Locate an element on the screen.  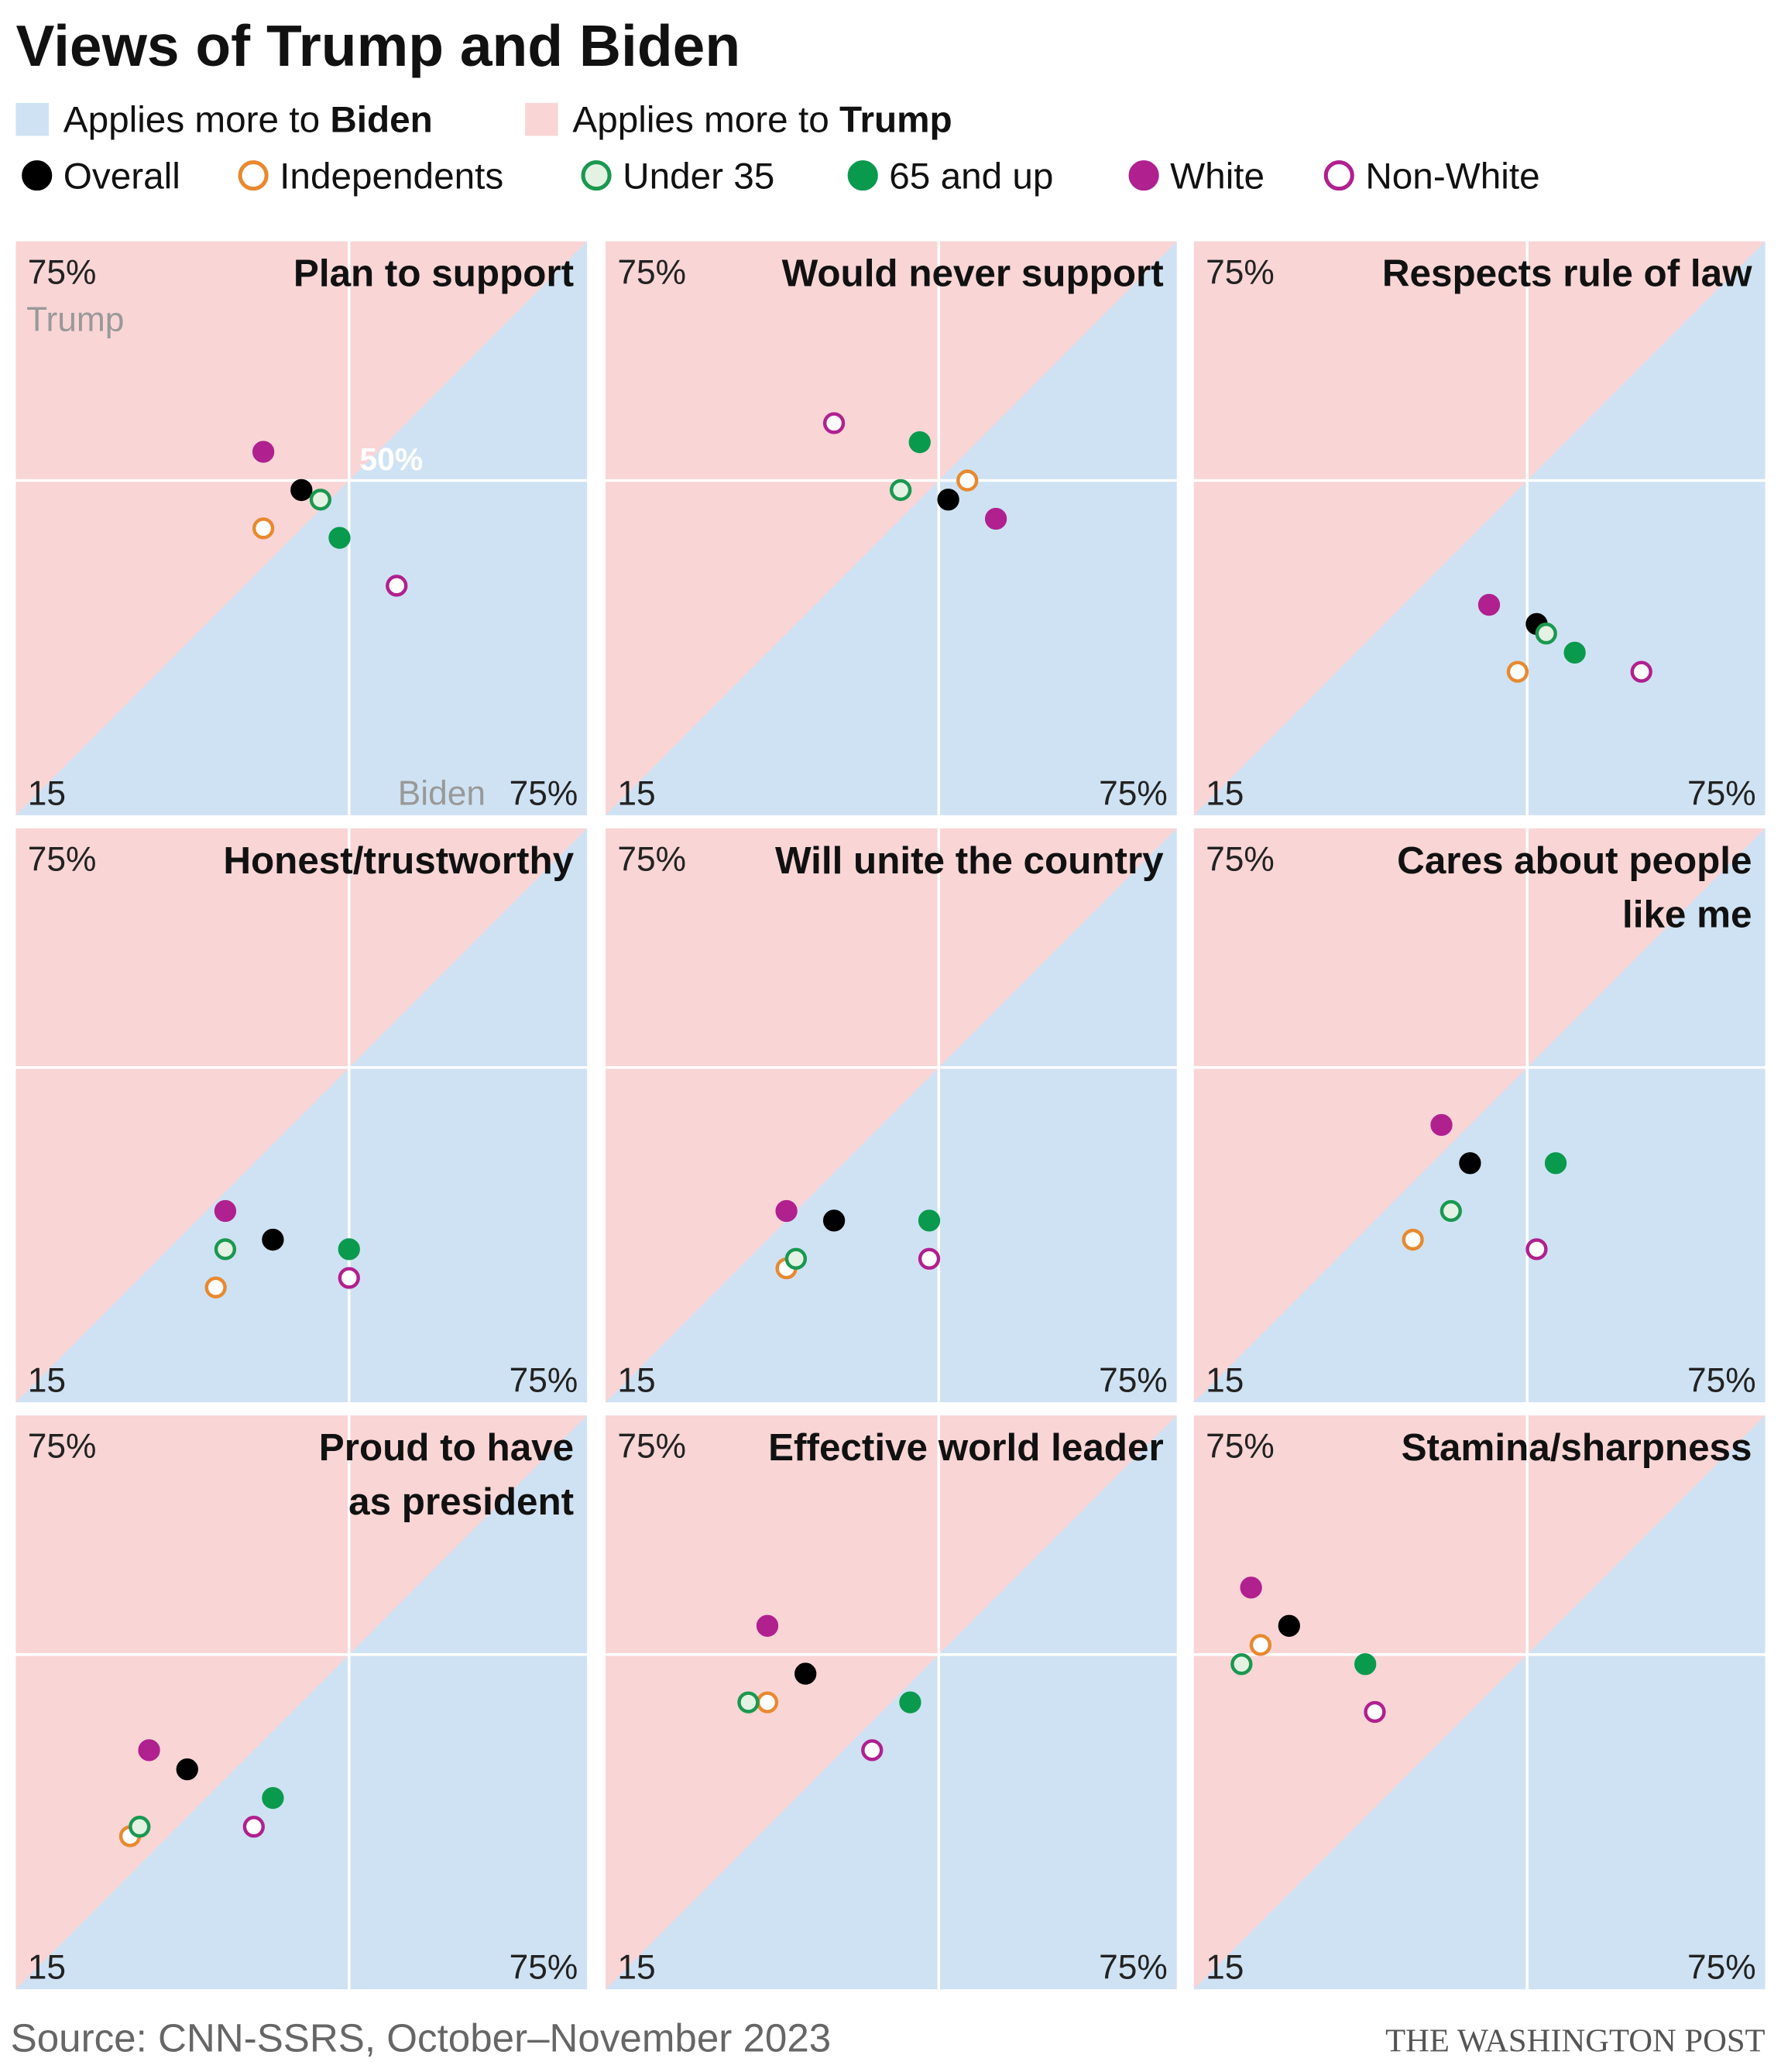
chart-title: Views of Trump and Biden is located at coordinates (377, 46).